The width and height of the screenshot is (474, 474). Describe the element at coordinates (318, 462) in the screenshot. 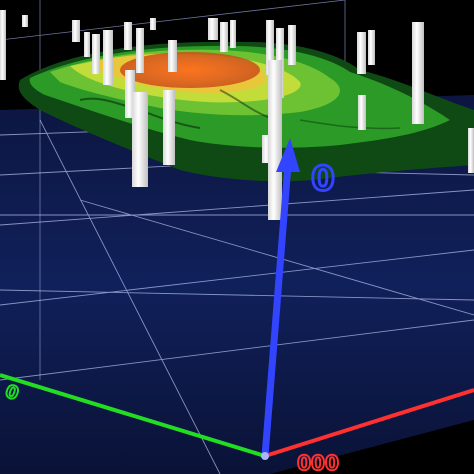

I see `x-axis-label: 000` at that location.